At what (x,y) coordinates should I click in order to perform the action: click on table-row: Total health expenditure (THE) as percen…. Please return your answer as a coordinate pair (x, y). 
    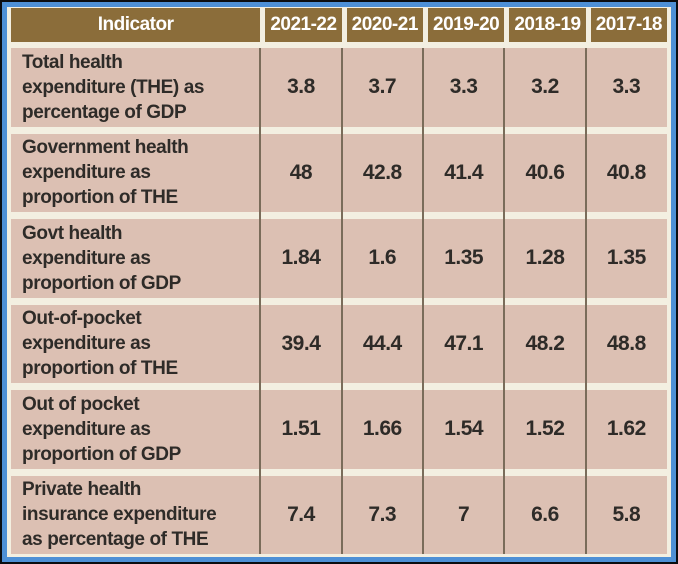
    Looking at the image, I should click on (339, 87).